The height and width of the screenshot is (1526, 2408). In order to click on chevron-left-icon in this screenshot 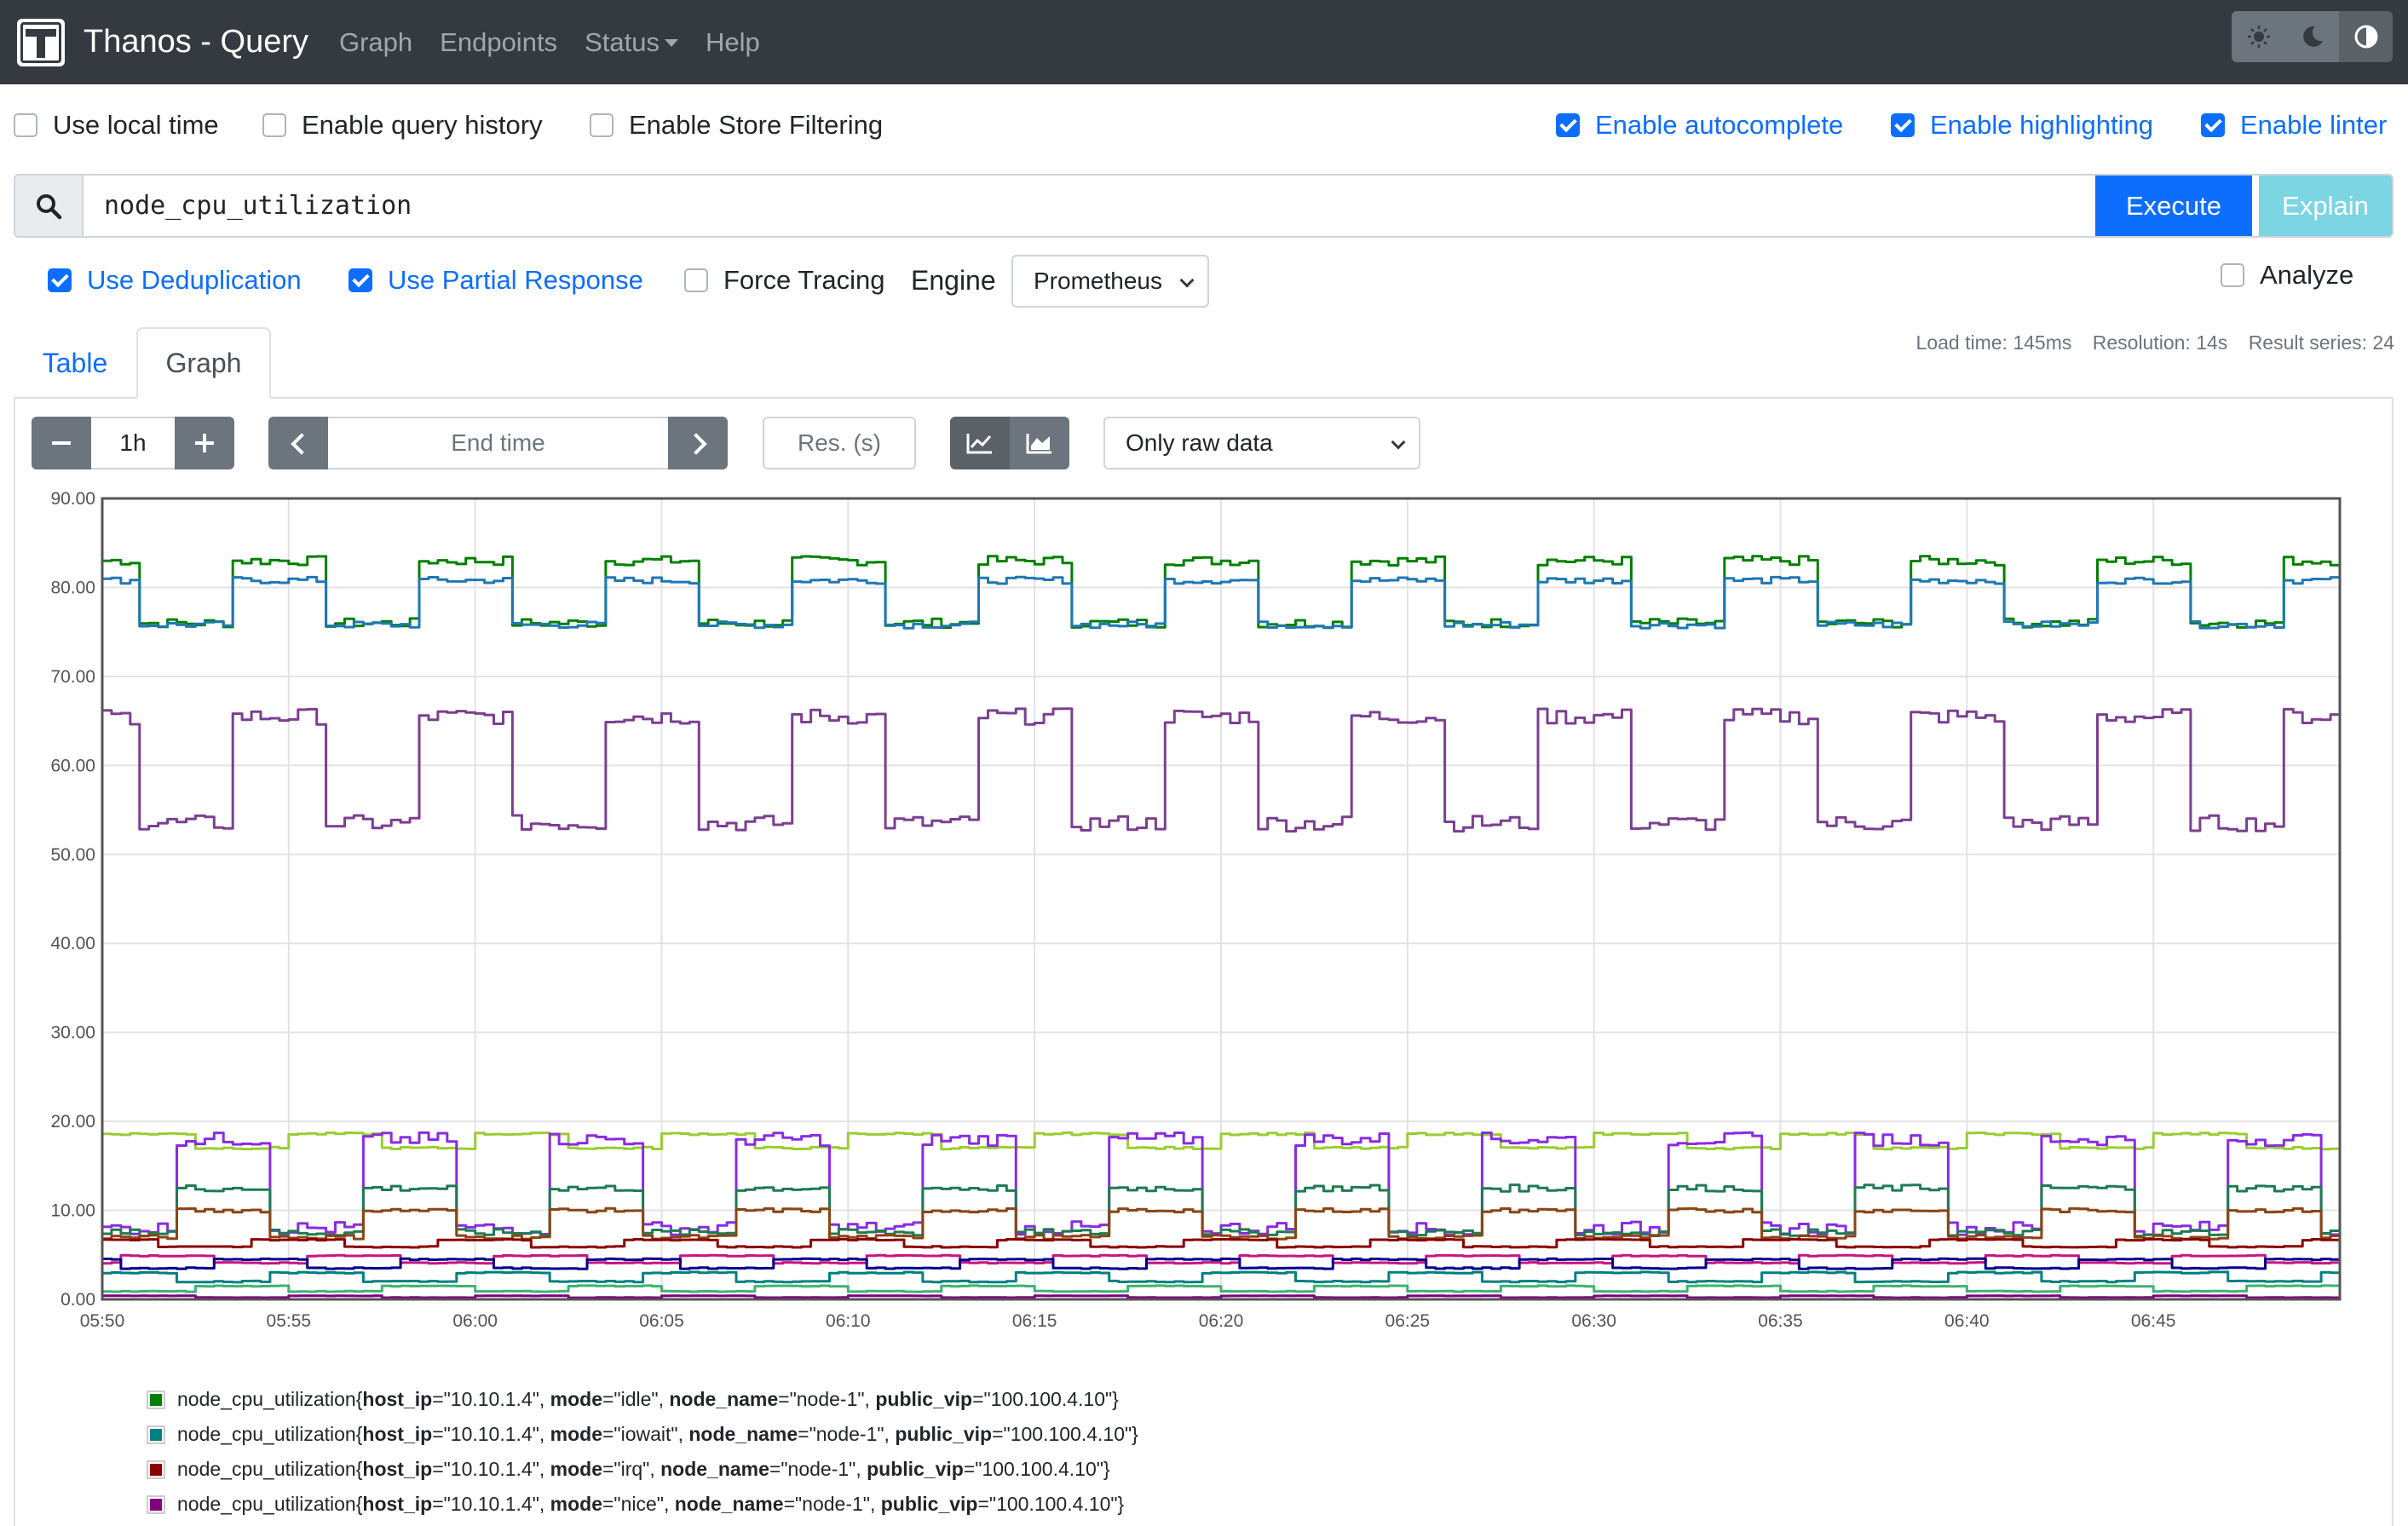, I will do `click(298, 443)`.